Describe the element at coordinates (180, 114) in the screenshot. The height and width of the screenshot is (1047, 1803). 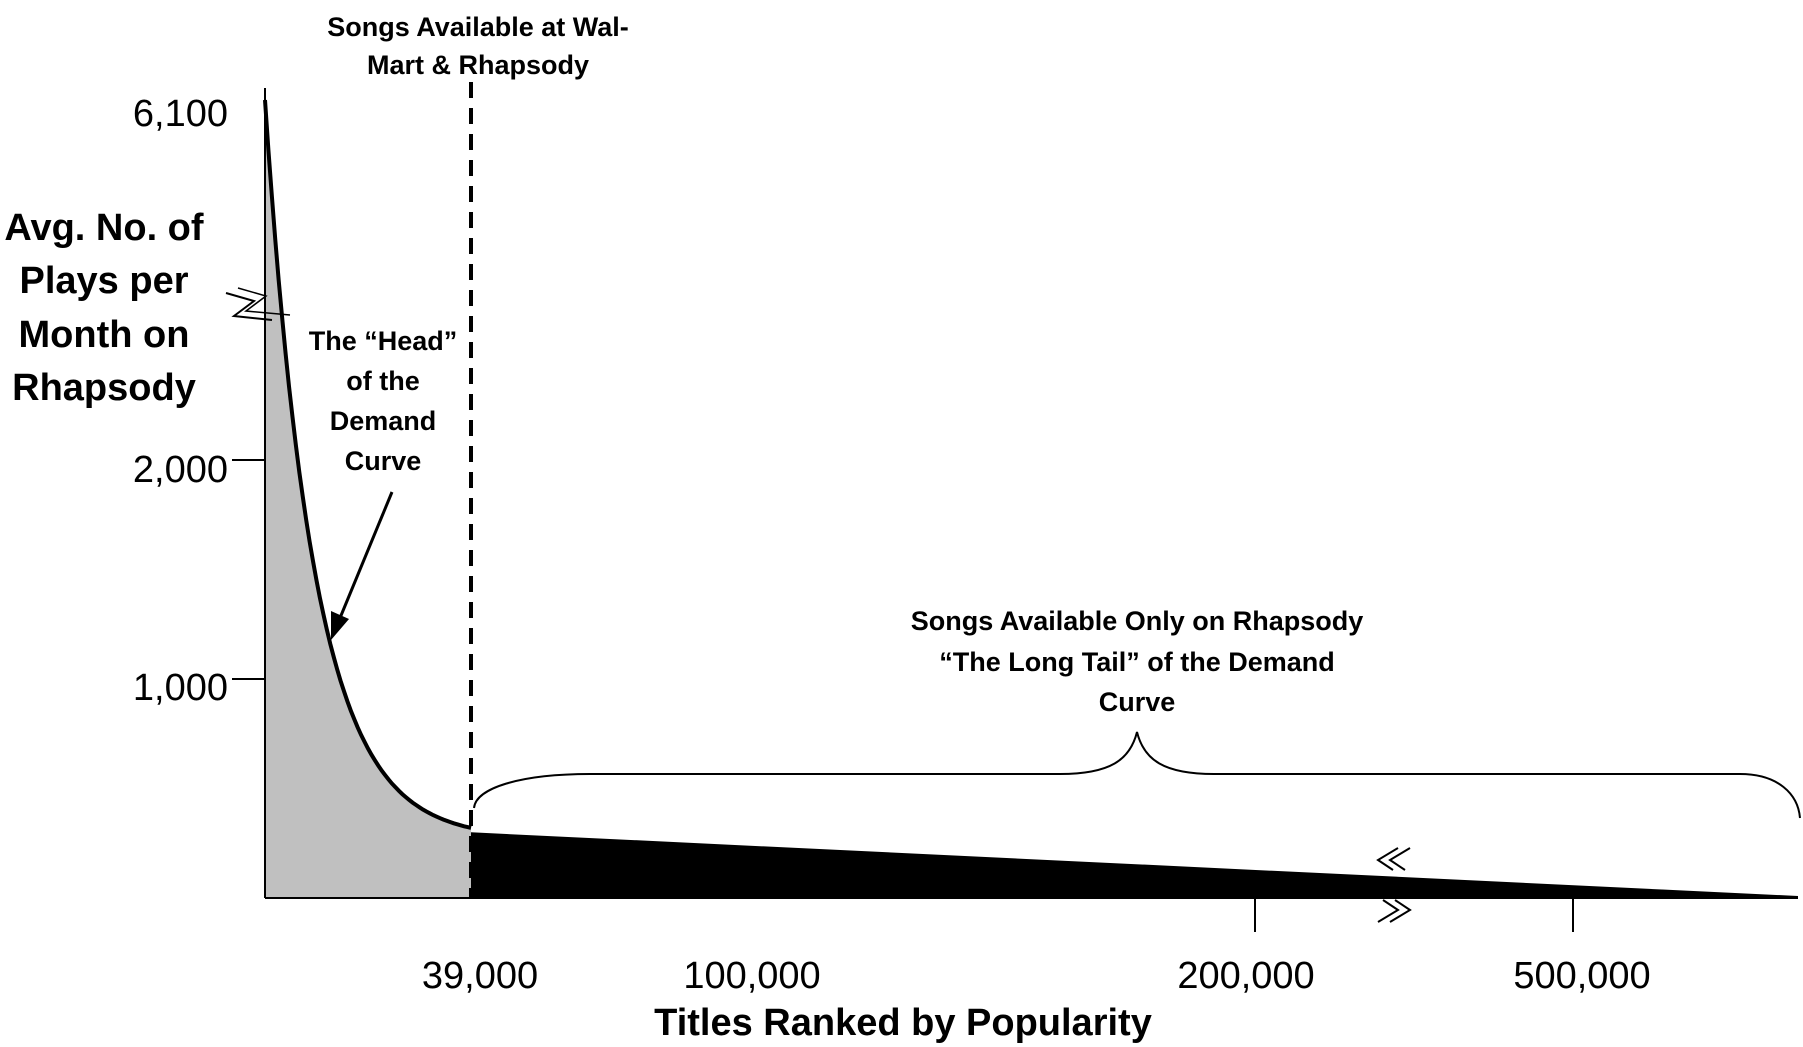
I see `y-tick-label-6100: 6,100` at that location.